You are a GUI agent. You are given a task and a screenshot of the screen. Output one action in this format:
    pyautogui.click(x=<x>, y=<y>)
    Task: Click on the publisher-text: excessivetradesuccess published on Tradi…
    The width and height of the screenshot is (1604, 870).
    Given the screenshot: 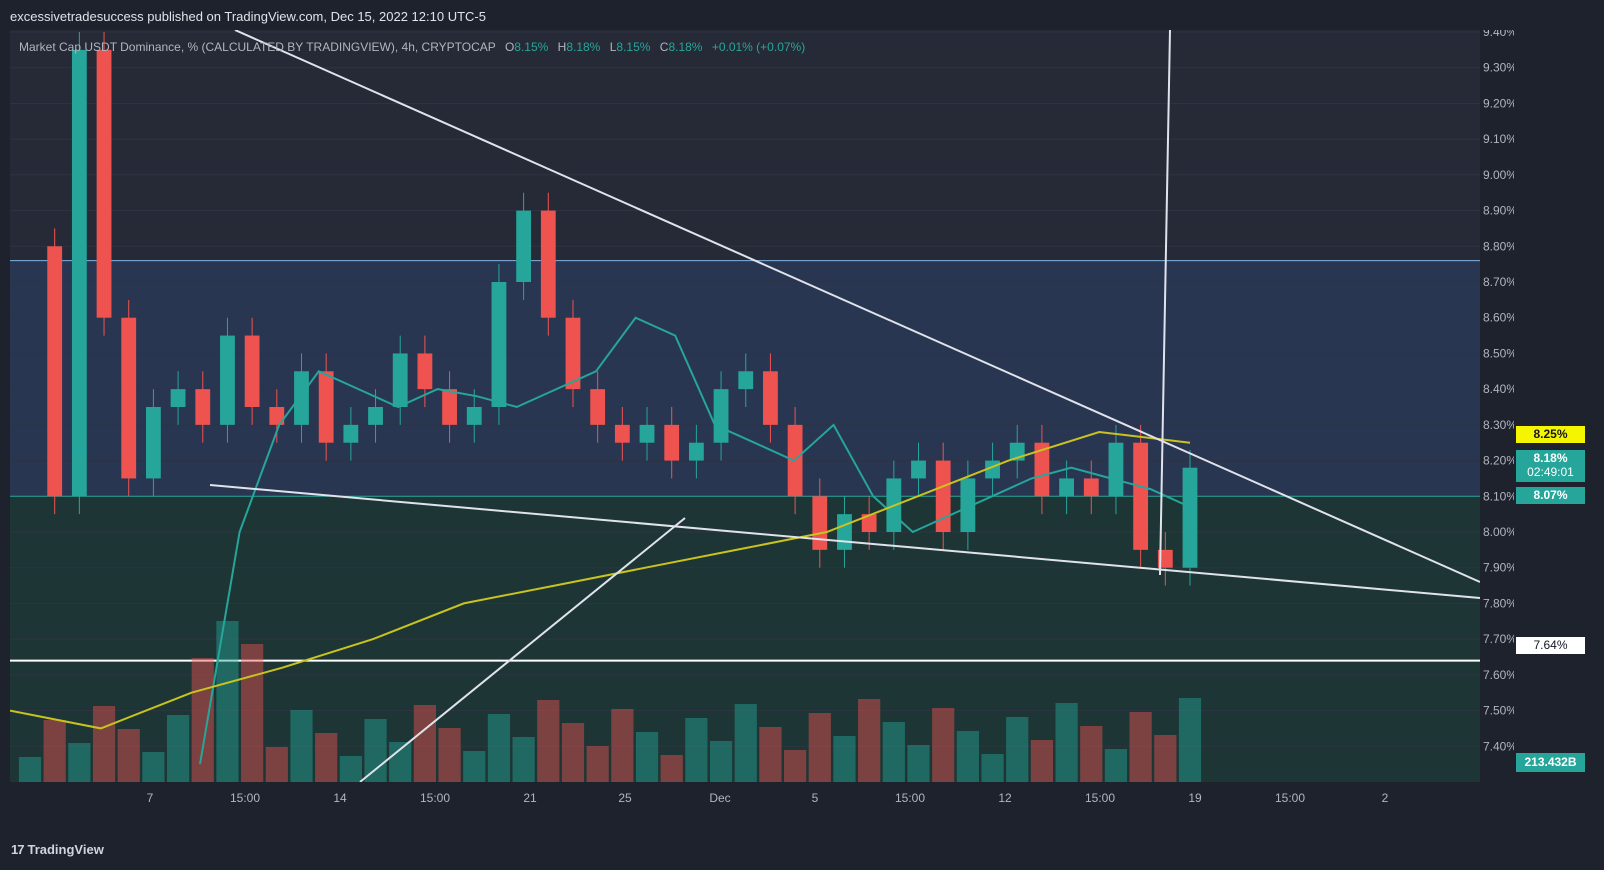 What is the action you would take?
    pyautogui.click(x=248, y=16)
    